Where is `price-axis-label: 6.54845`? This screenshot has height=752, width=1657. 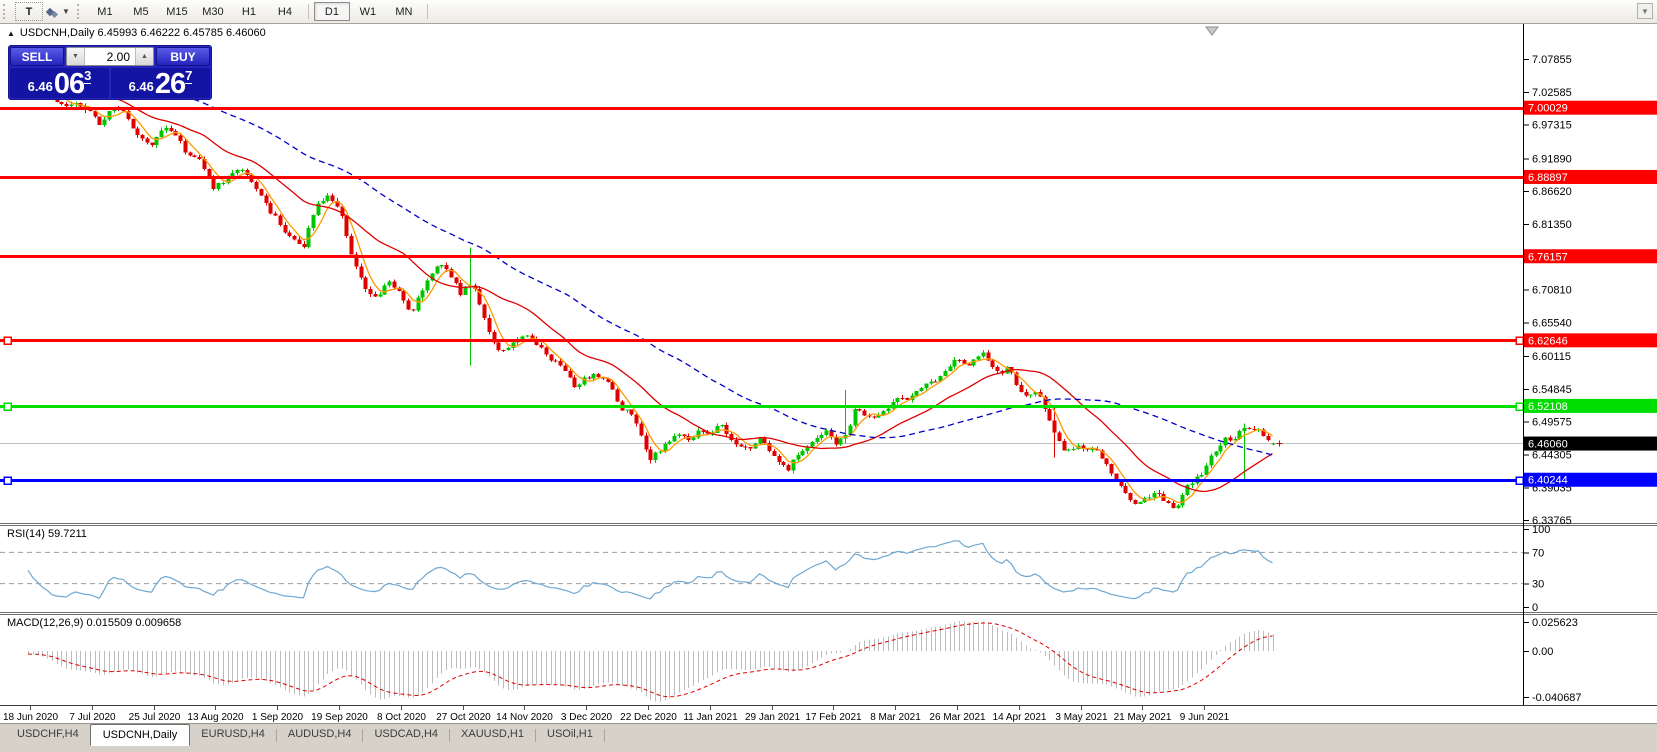
price-axis-label: 6.54845 is located at coordinates (1552, 390).